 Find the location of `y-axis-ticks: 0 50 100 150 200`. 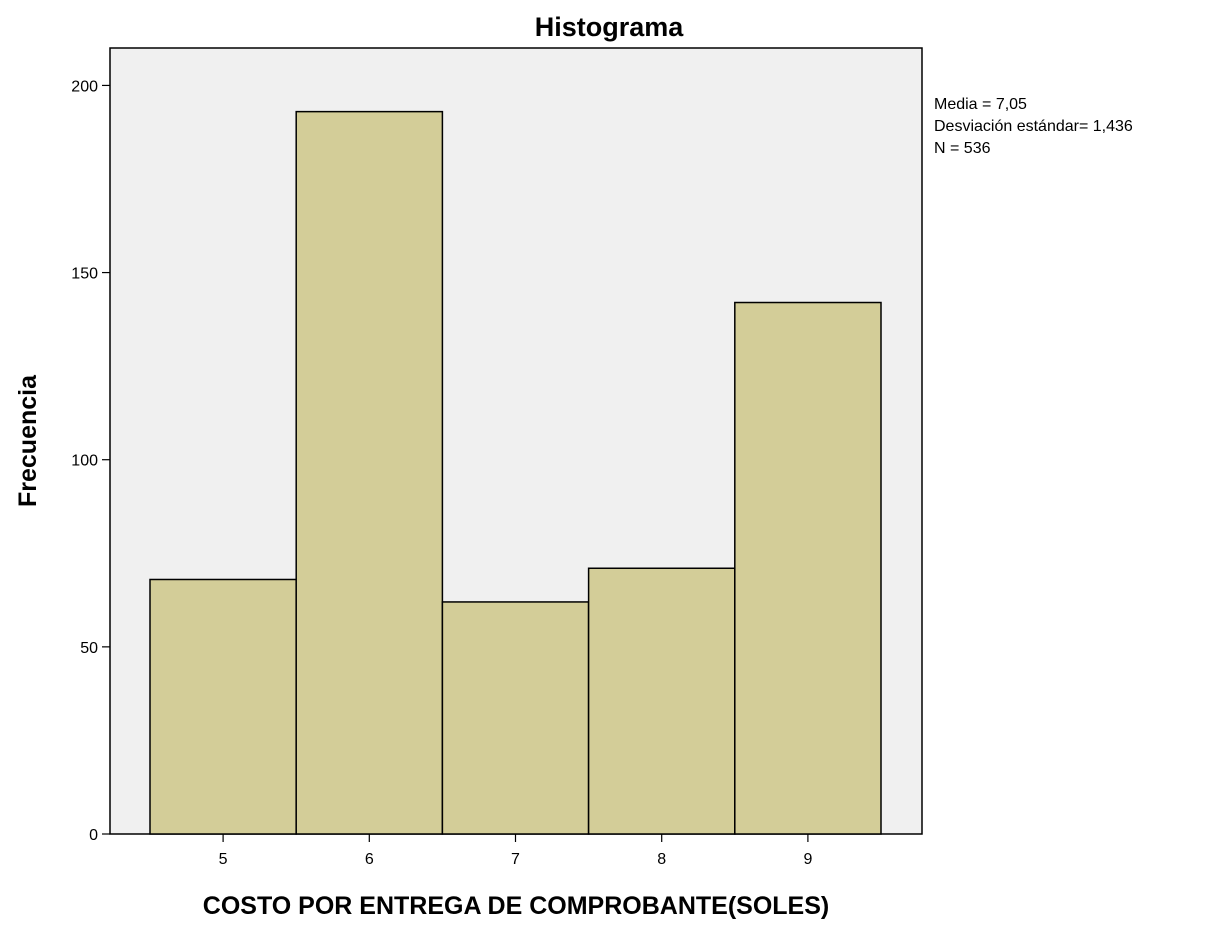

y-axis-ticks: 0 50 100 150 200 is located at coordinates (90, 461).